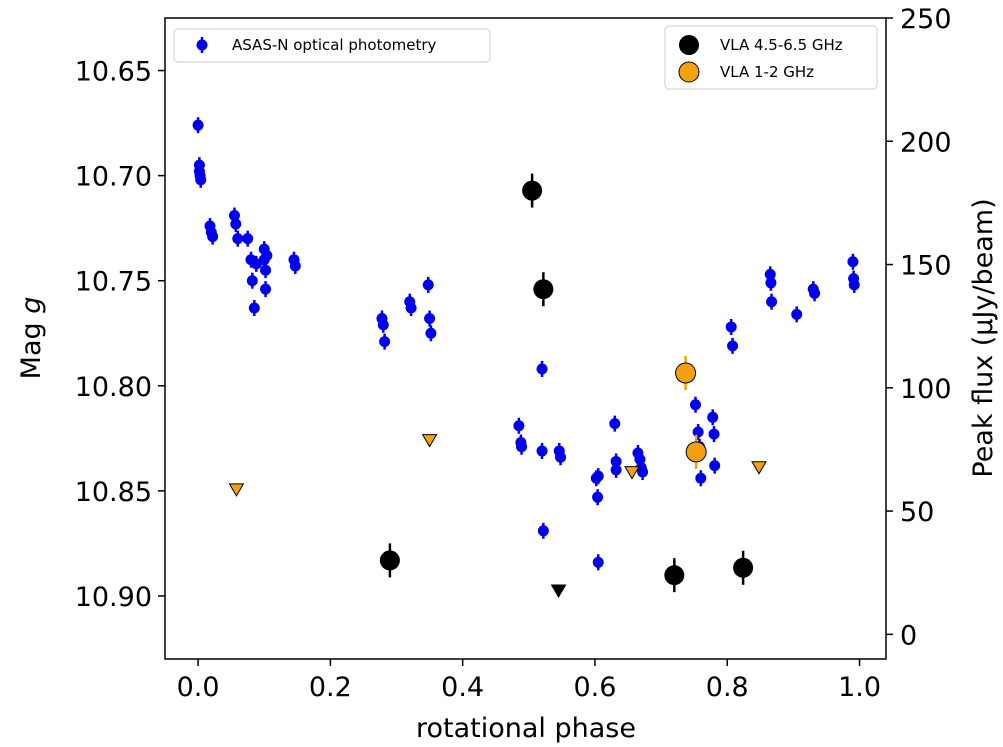 The width and height of the screenshot is (1003, 747). What do you see at coordinates (983, 337) in the screenshot?
I see `y-right-axis-title: Peak flux (μJy/beam)` at bounding box center [983, 337].